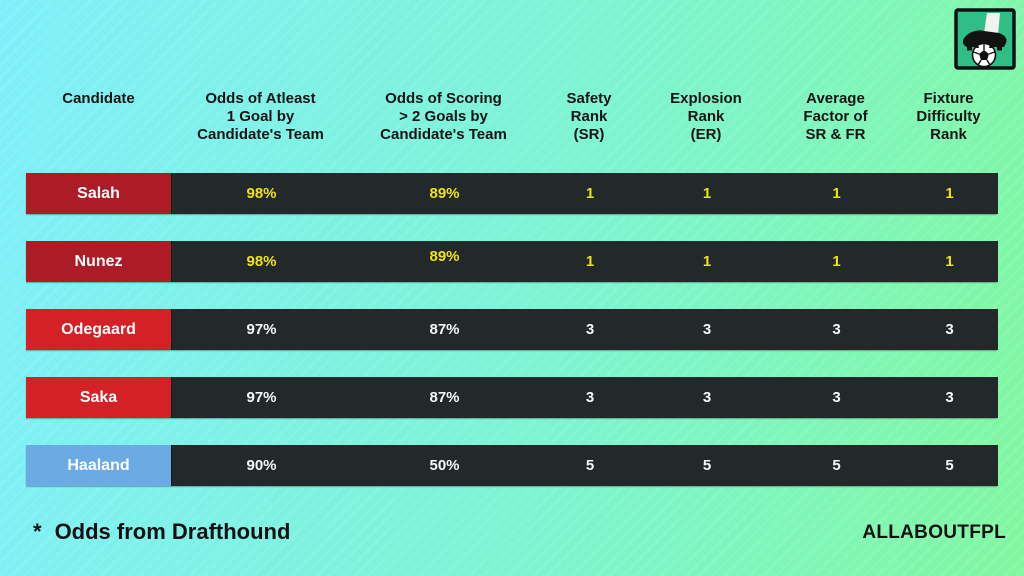  What do you see at coordinates (98, 329) in the screenshot?
I see `player-name-cell: Odegaard` at bounding box center [98, 329].